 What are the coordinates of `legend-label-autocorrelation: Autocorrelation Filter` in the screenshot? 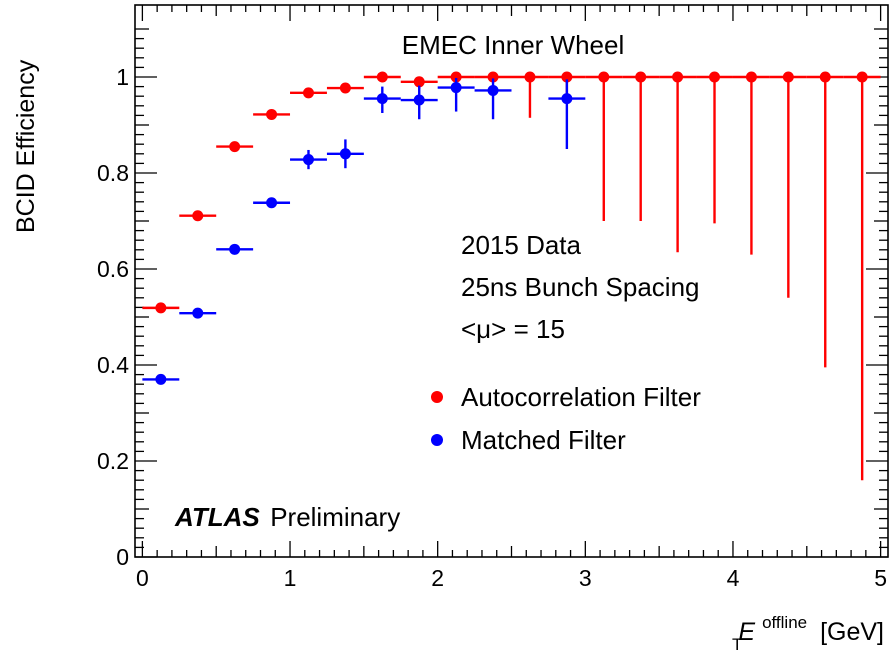 It's located at (581, 397).